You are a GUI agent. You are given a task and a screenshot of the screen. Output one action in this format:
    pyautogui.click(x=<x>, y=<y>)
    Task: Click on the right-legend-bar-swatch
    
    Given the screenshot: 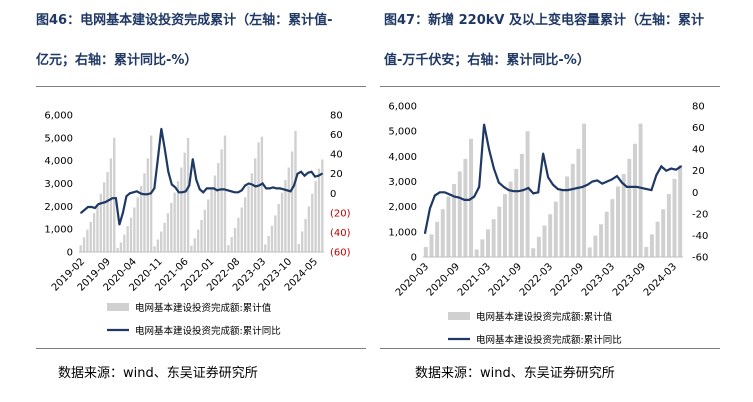 What is the action you would take?
    pyautogui.click(x=459, y=316)
    